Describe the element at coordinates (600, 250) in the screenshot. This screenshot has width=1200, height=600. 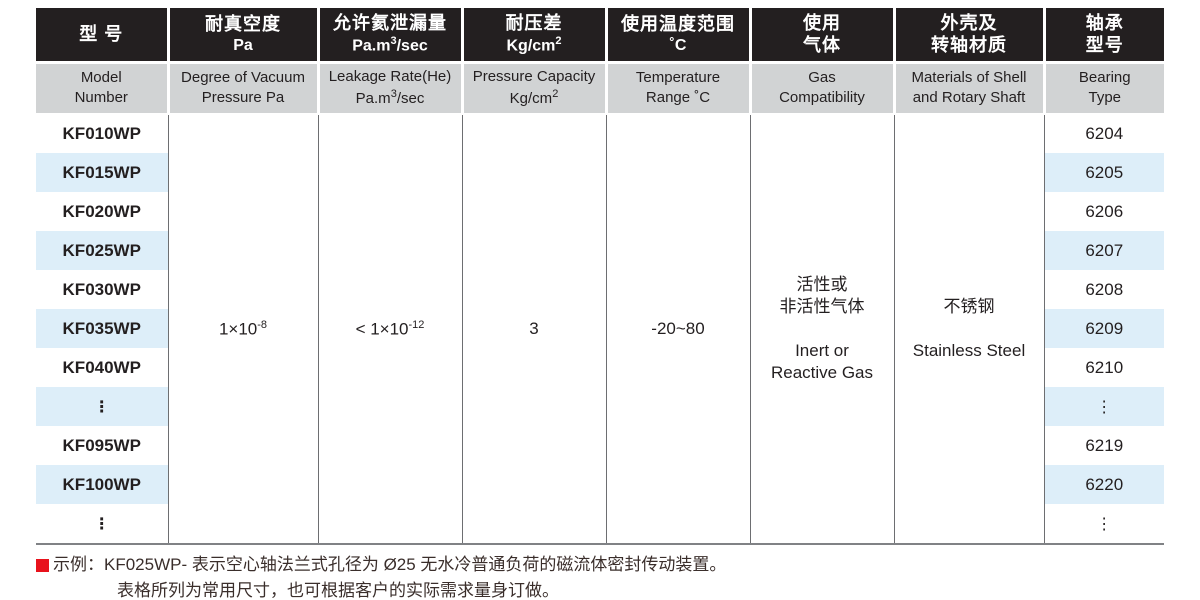
I see `table-row: KF025WP 6207` at that location.